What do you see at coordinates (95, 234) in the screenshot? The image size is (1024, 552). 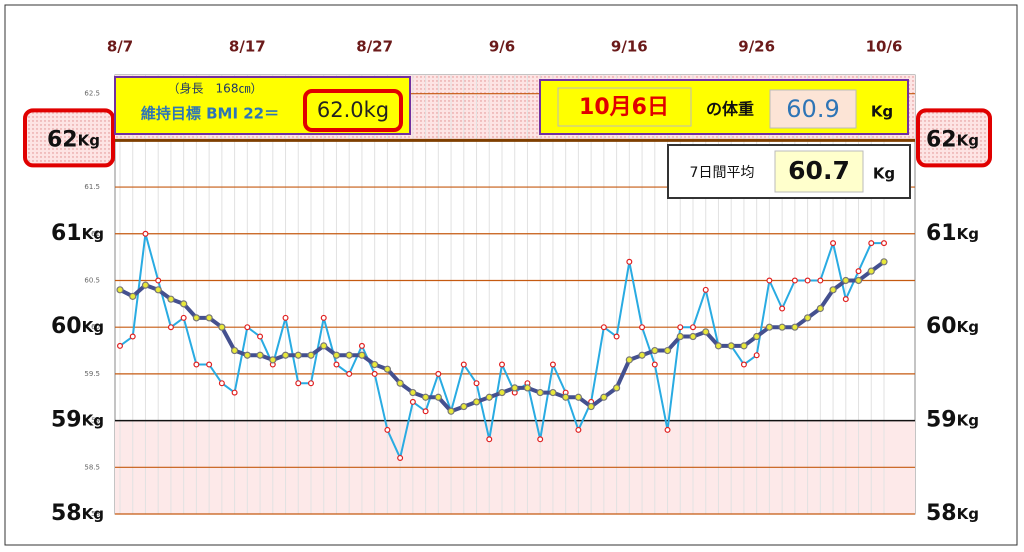 I see `y-tick-label: 61` at bounding box center [95, 234].